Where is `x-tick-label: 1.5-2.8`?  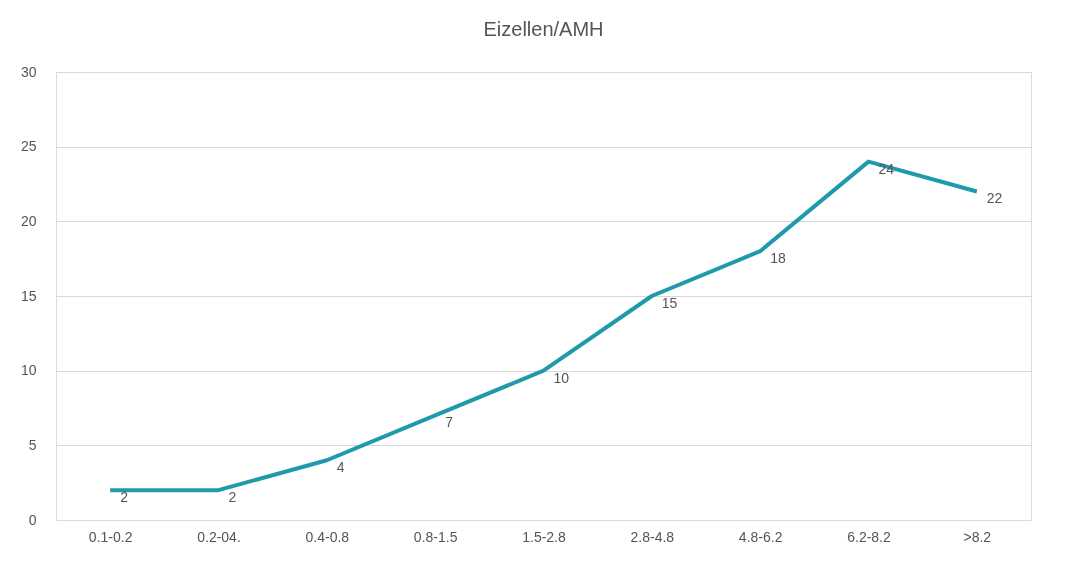 x-tick-label: 1.5-2.8 is located at coordinates (544, 536).